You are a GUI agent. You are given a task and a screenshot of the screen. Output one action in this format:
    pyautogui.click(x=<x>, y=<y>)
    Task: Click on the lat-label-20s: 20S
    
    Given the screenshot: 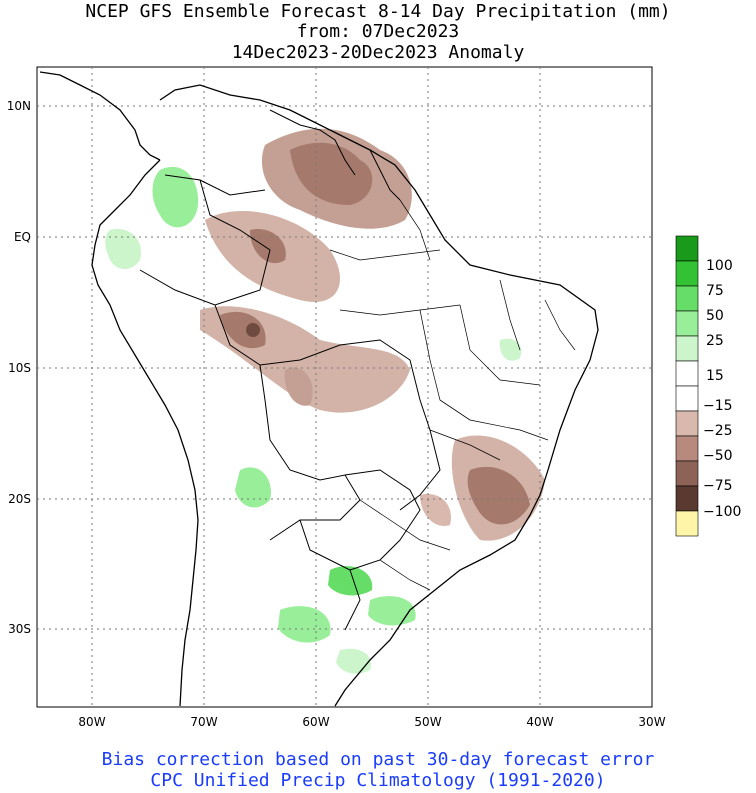 What is the action you would take?
    pyautogui.click(x=19, y=499)
    